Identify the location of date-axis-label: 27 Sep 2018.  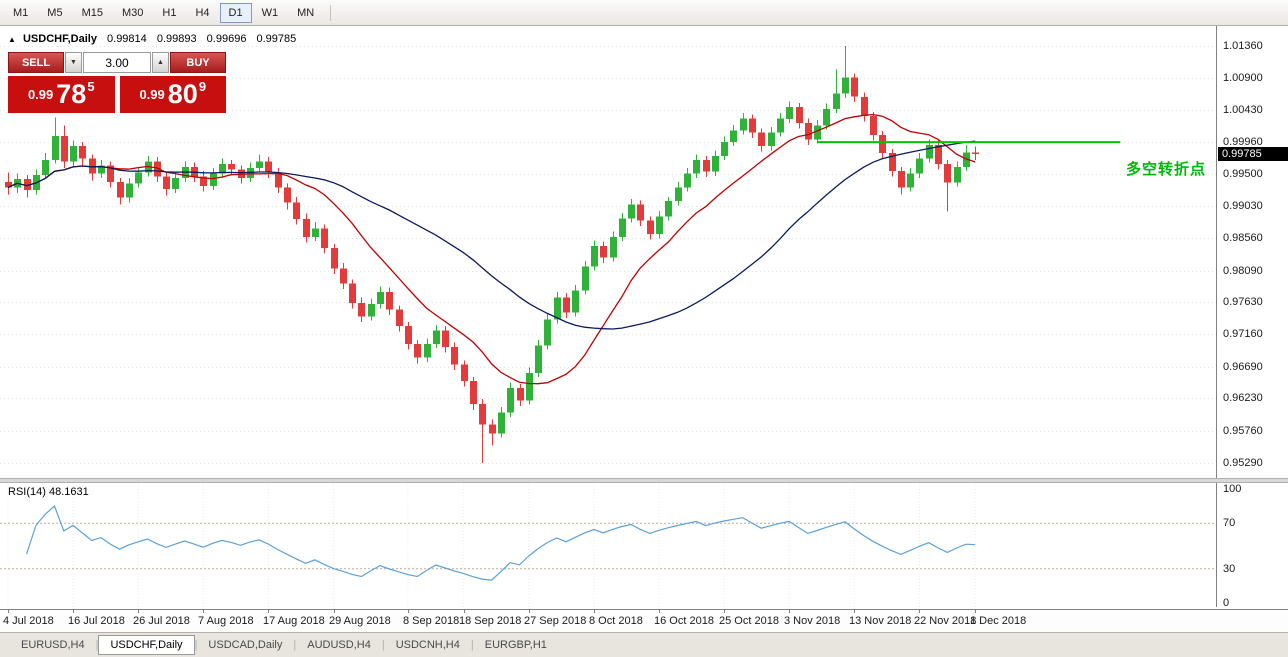
(555, 621).